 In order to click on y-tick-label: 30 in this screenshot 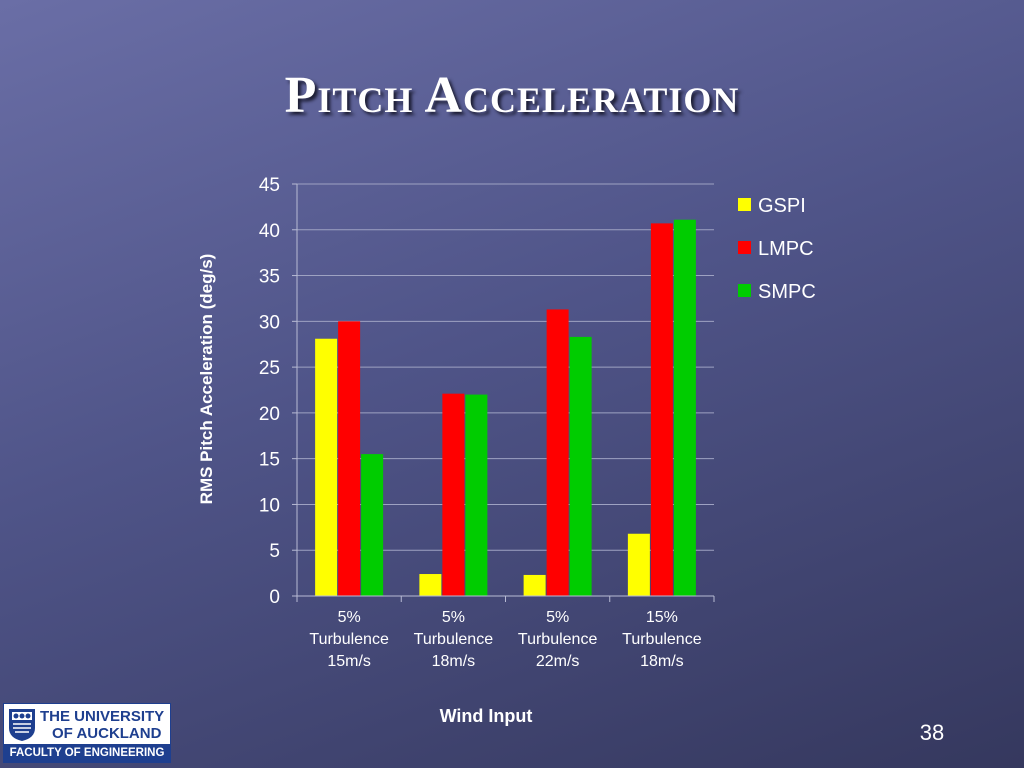, I will do `click(269, 322)`.